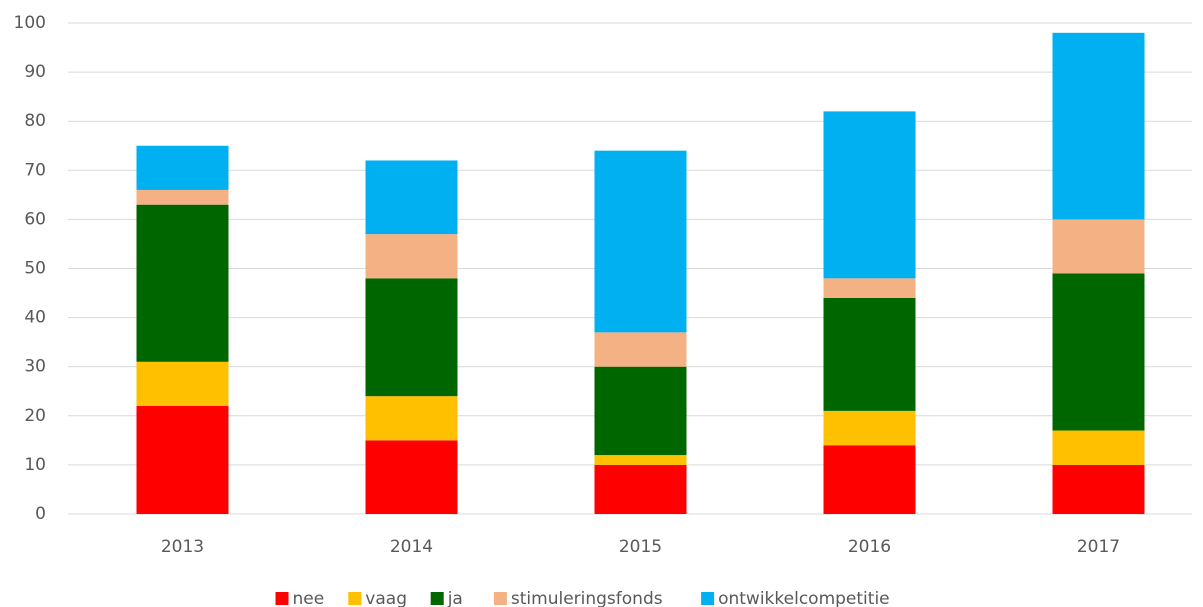 The height and width of the screenshot is (607, 1203). Describe the element at coordinates (587, 598) in the screenshot. I see `legend-label: stimuleringsfonds` at that location.